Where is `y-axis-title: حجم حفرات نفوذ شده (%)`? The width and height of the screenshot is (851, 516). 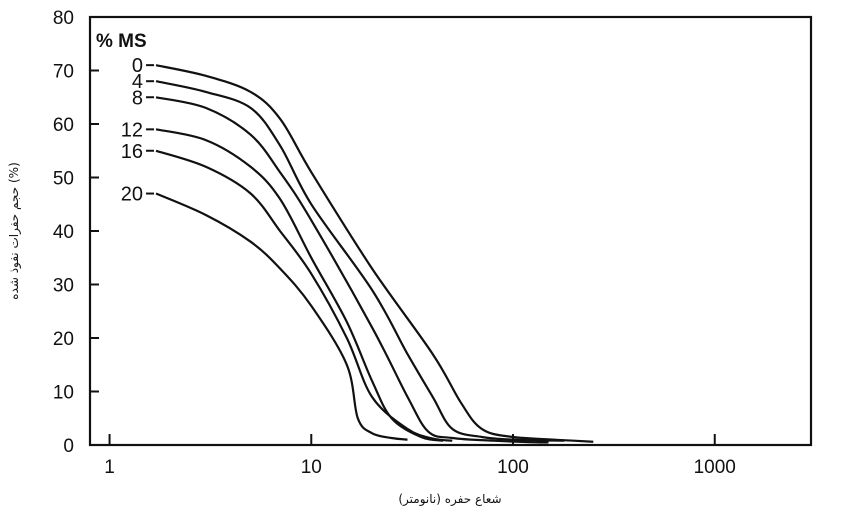
y-axis-title: حجم حفرات نفوذ شده (%) is located at coordinates (14, 231).